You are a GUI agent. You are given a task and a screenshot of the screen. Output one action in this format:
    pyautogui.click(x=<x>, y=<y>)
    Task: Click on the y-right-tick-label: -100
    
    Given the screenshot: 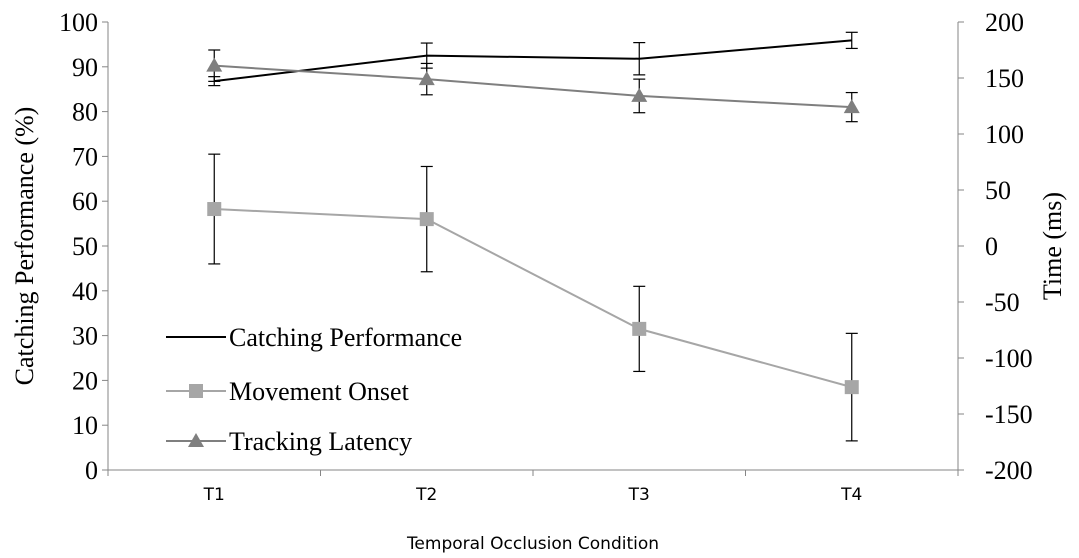 What is the action you would take?
    pyautogui.click(x=1009, y=358)
    